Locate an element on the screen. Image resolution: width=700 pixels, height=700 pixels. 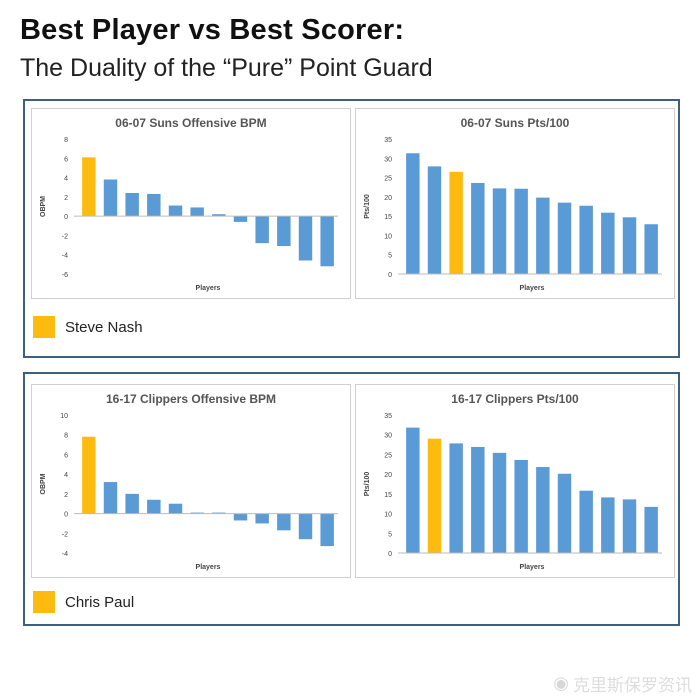
weibo-icon: ◉ is located at coordinates (561, 683).